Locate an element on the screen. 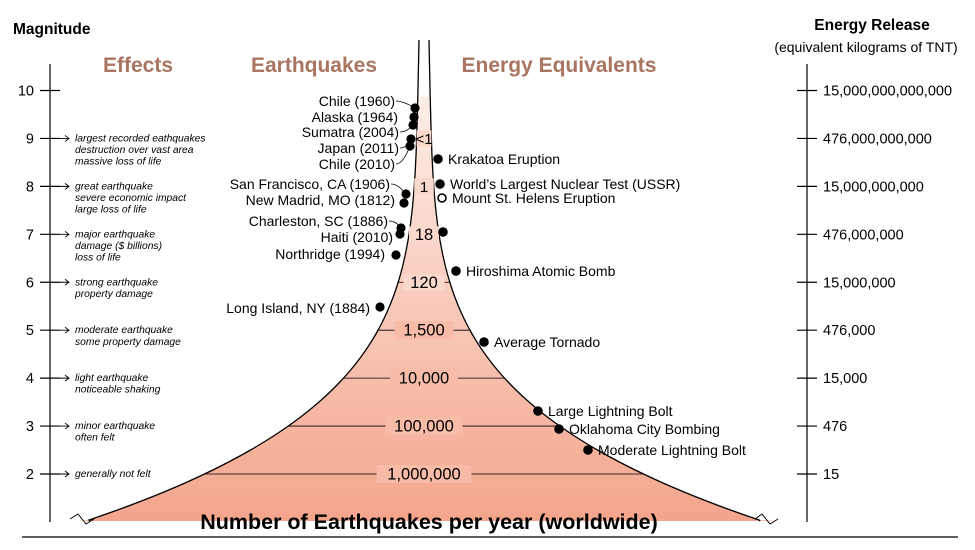 Image resolution: width=975 pixels, height=550 pixels. frequency-label: 1 is located at coordinates (424, 187).